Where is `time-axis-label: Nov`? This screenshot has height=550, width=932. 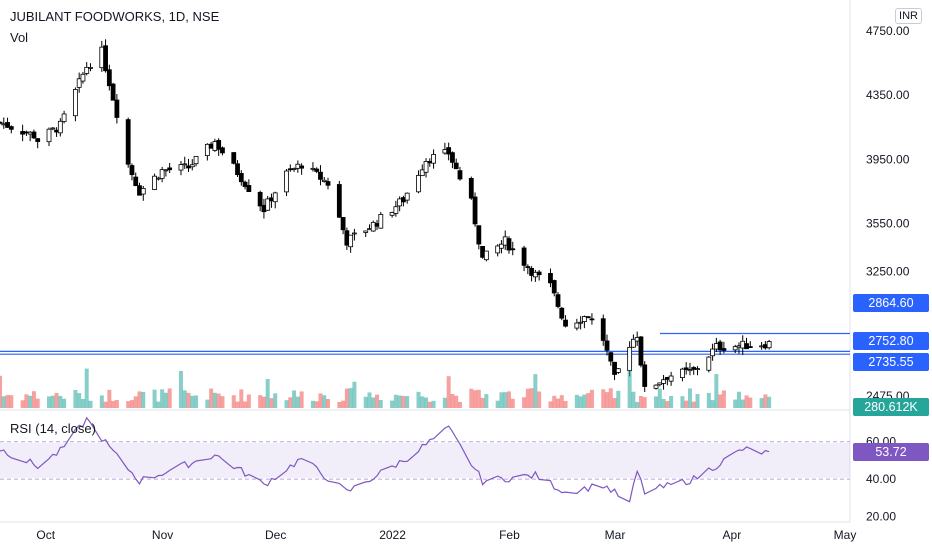
time-axis-label: Nov is located at coordinates (162, 535).